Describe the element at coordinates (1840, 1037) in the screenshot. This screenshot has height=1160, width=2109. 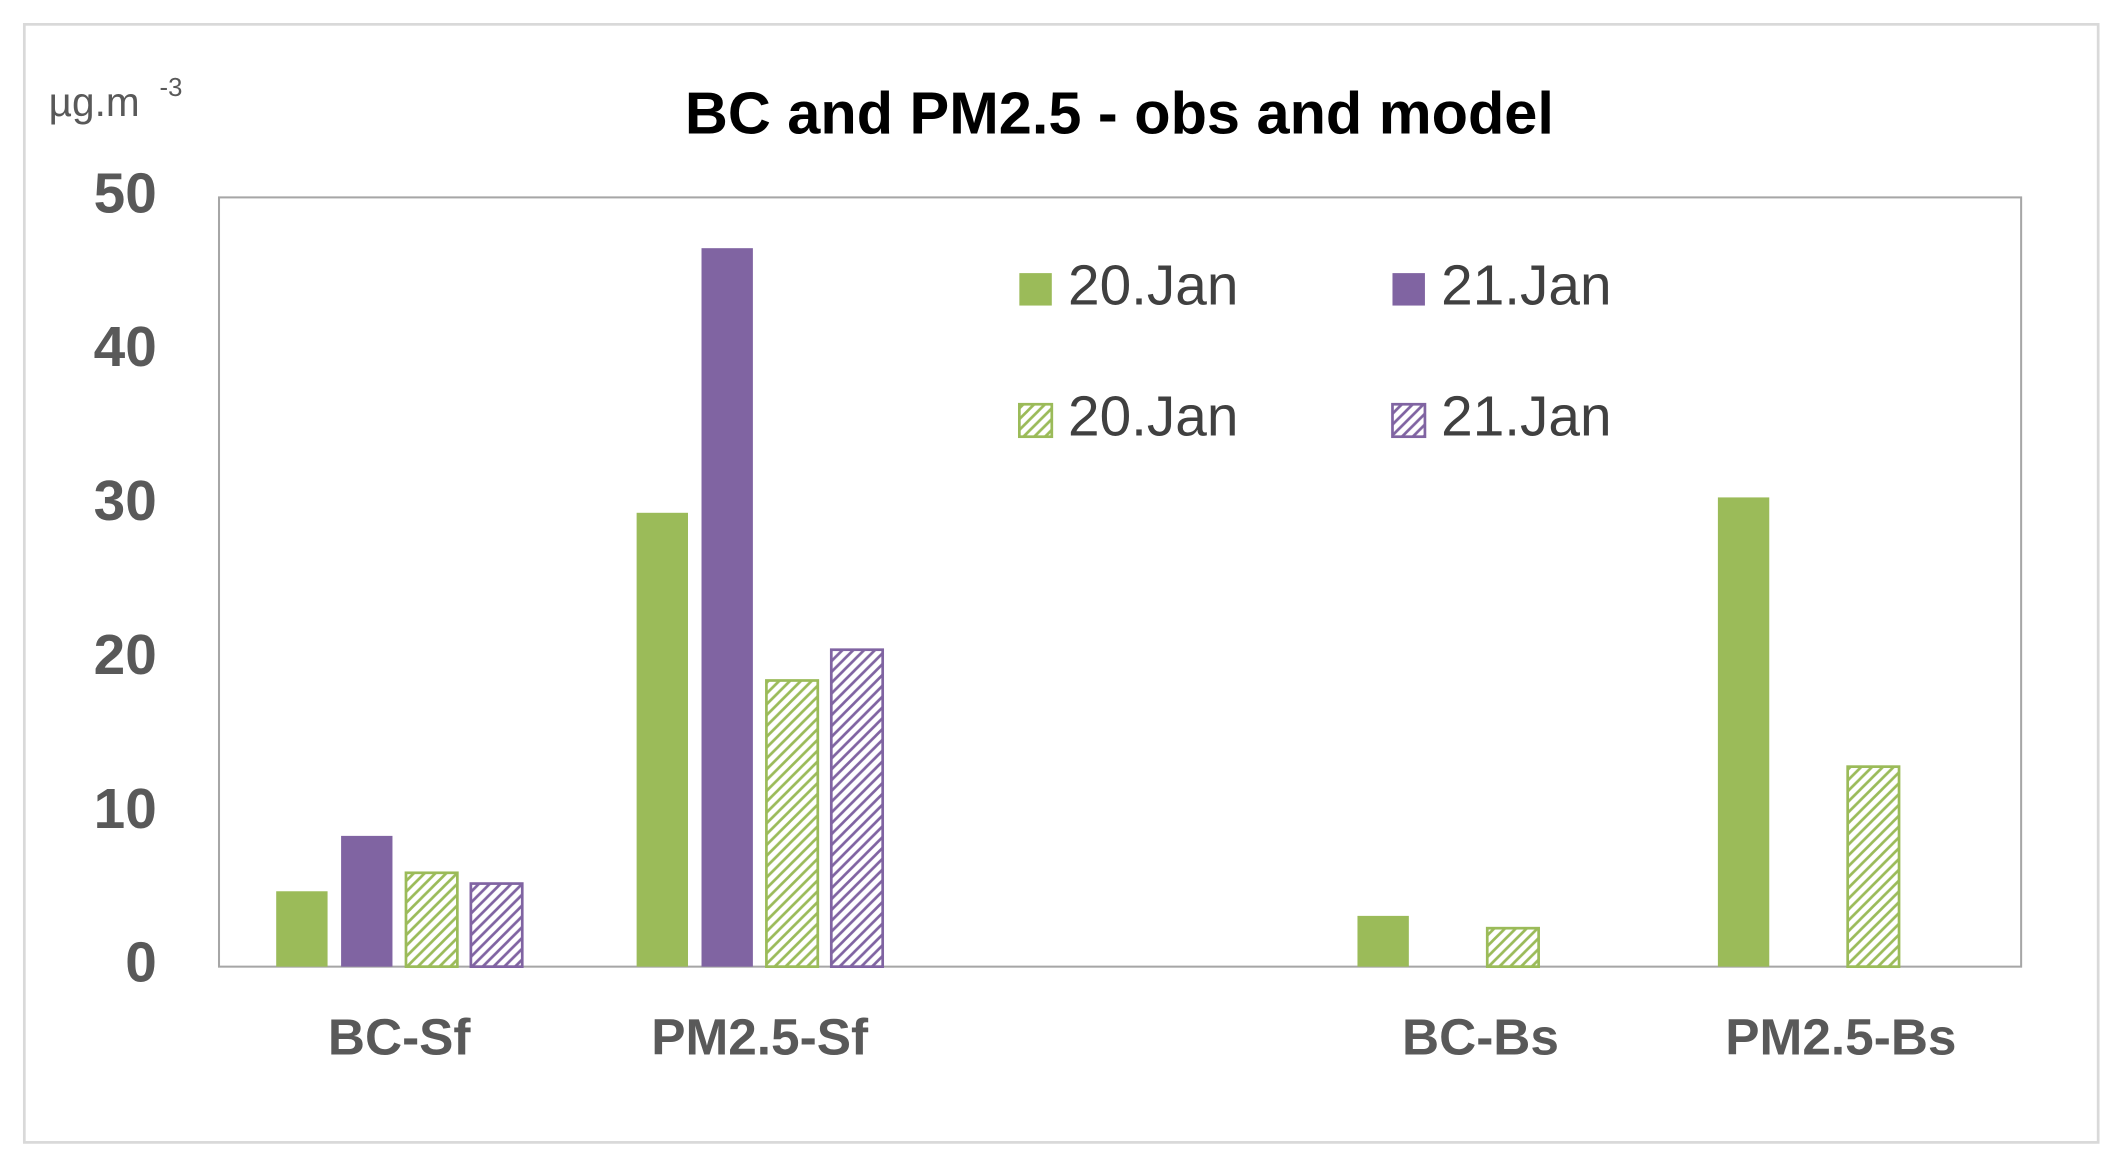
I see `x-tick-label: PM2.5-Bs` at that location.